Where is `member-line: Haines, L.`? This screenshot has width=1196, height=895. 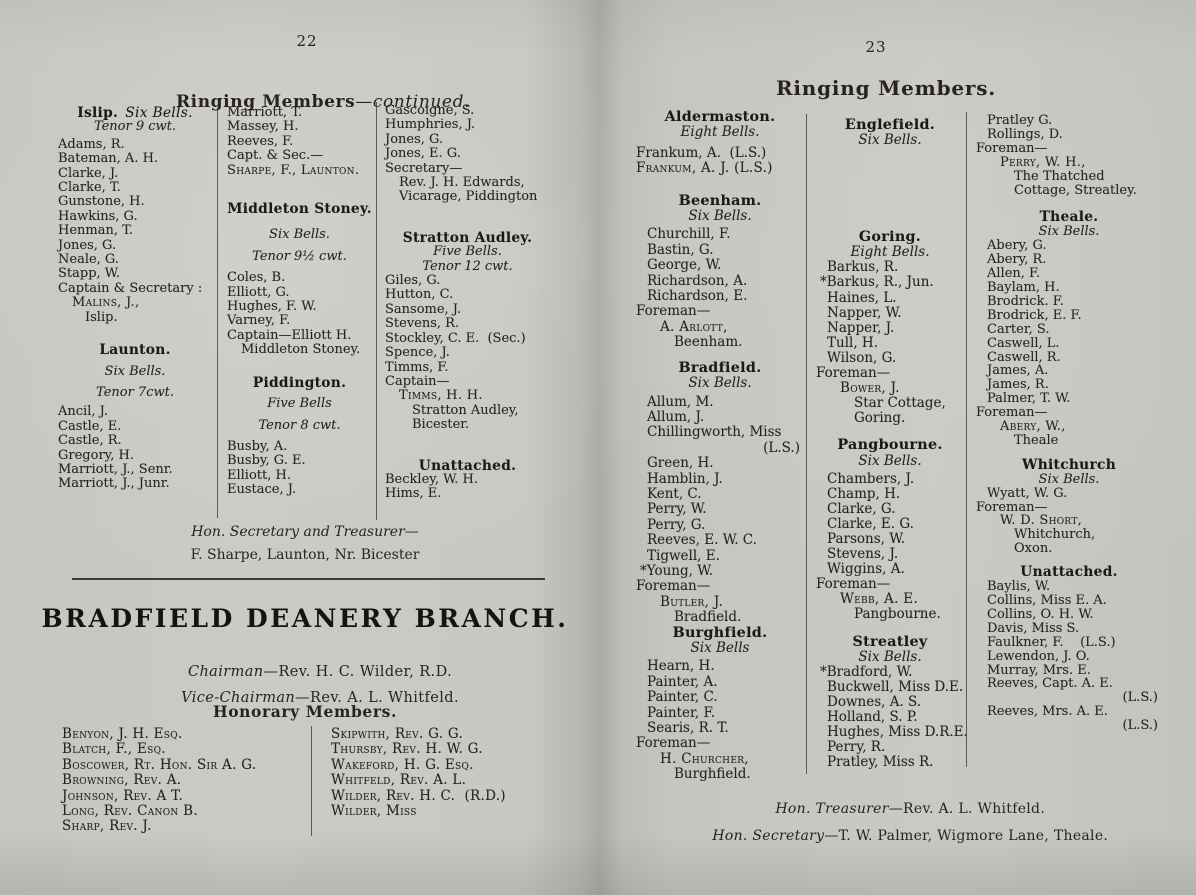
member-line: Haines, L. is located at coordinates (862, 297).